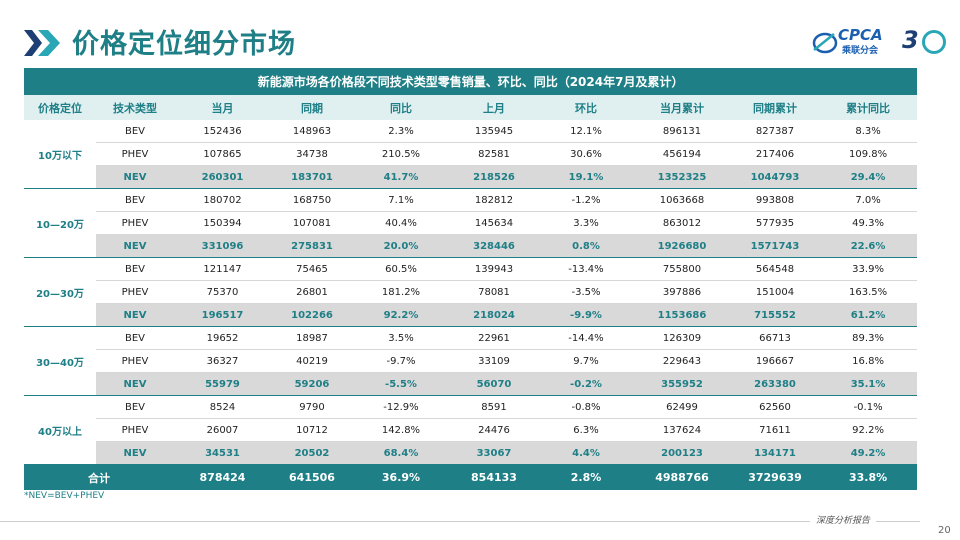  I want to click on value-cell: 397886, so click(682, 292).